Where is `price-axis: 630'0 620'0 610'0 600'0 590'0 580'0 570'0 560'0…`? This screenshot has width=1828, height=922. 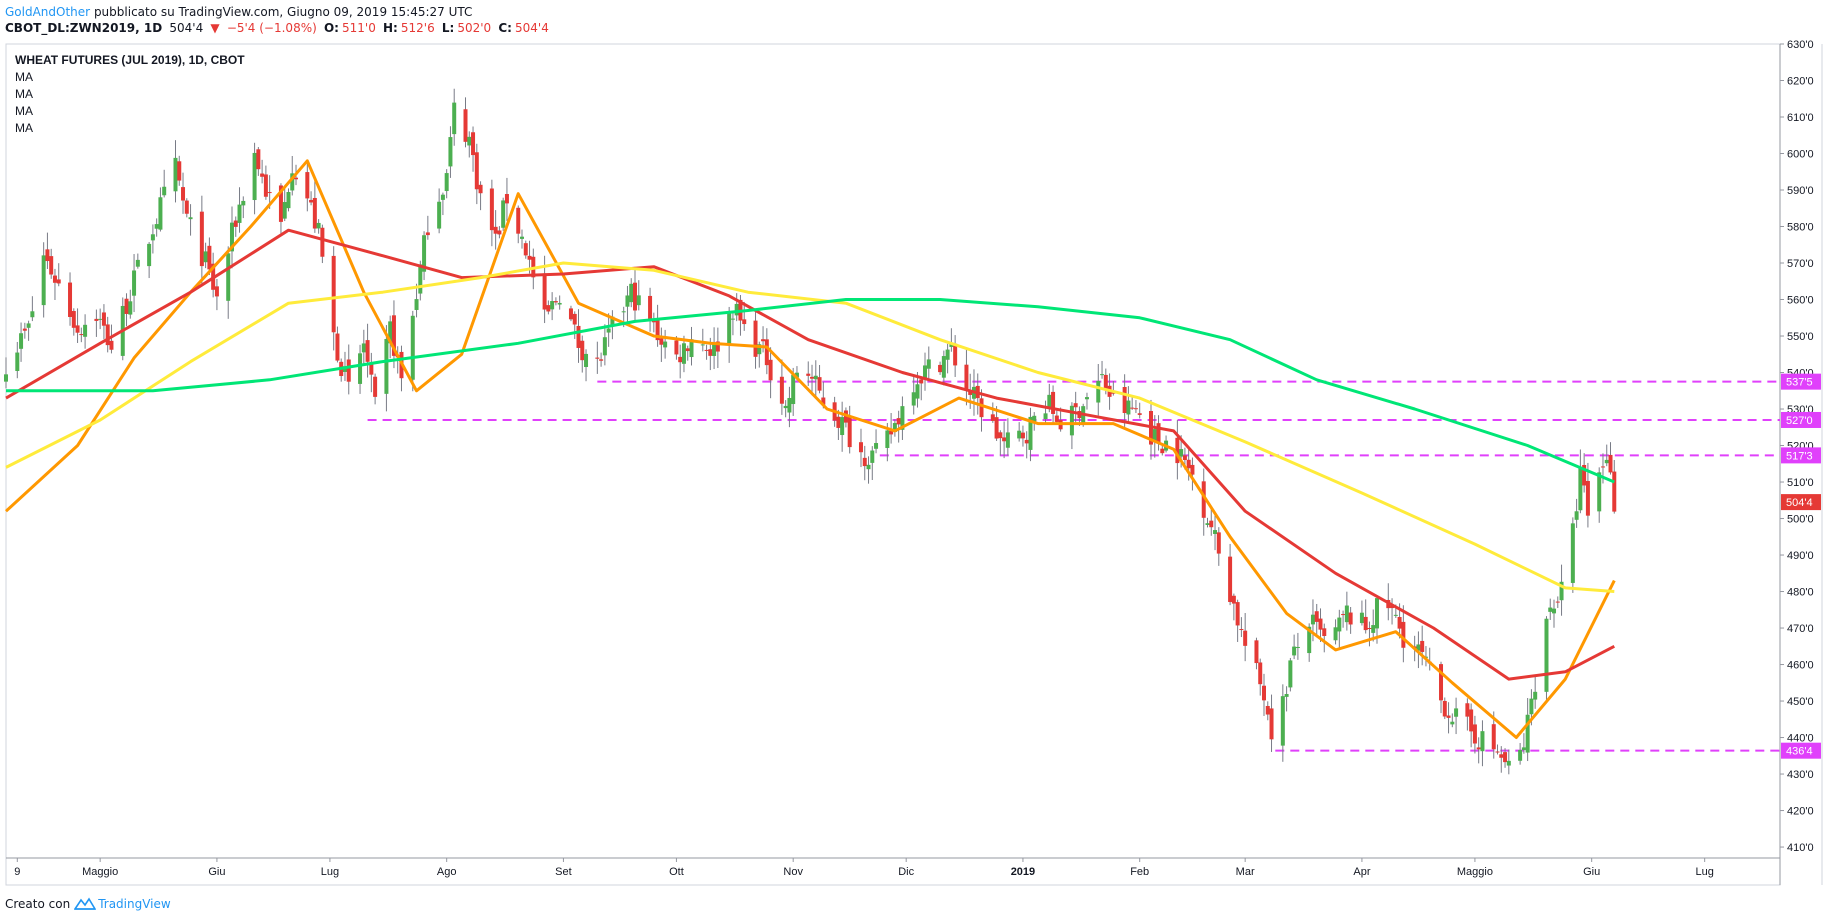 price-axis: 630'0 620'0 610'0 600'0 590'0 580'0 570'0 560'0… is located at coordinates (1797, 446).